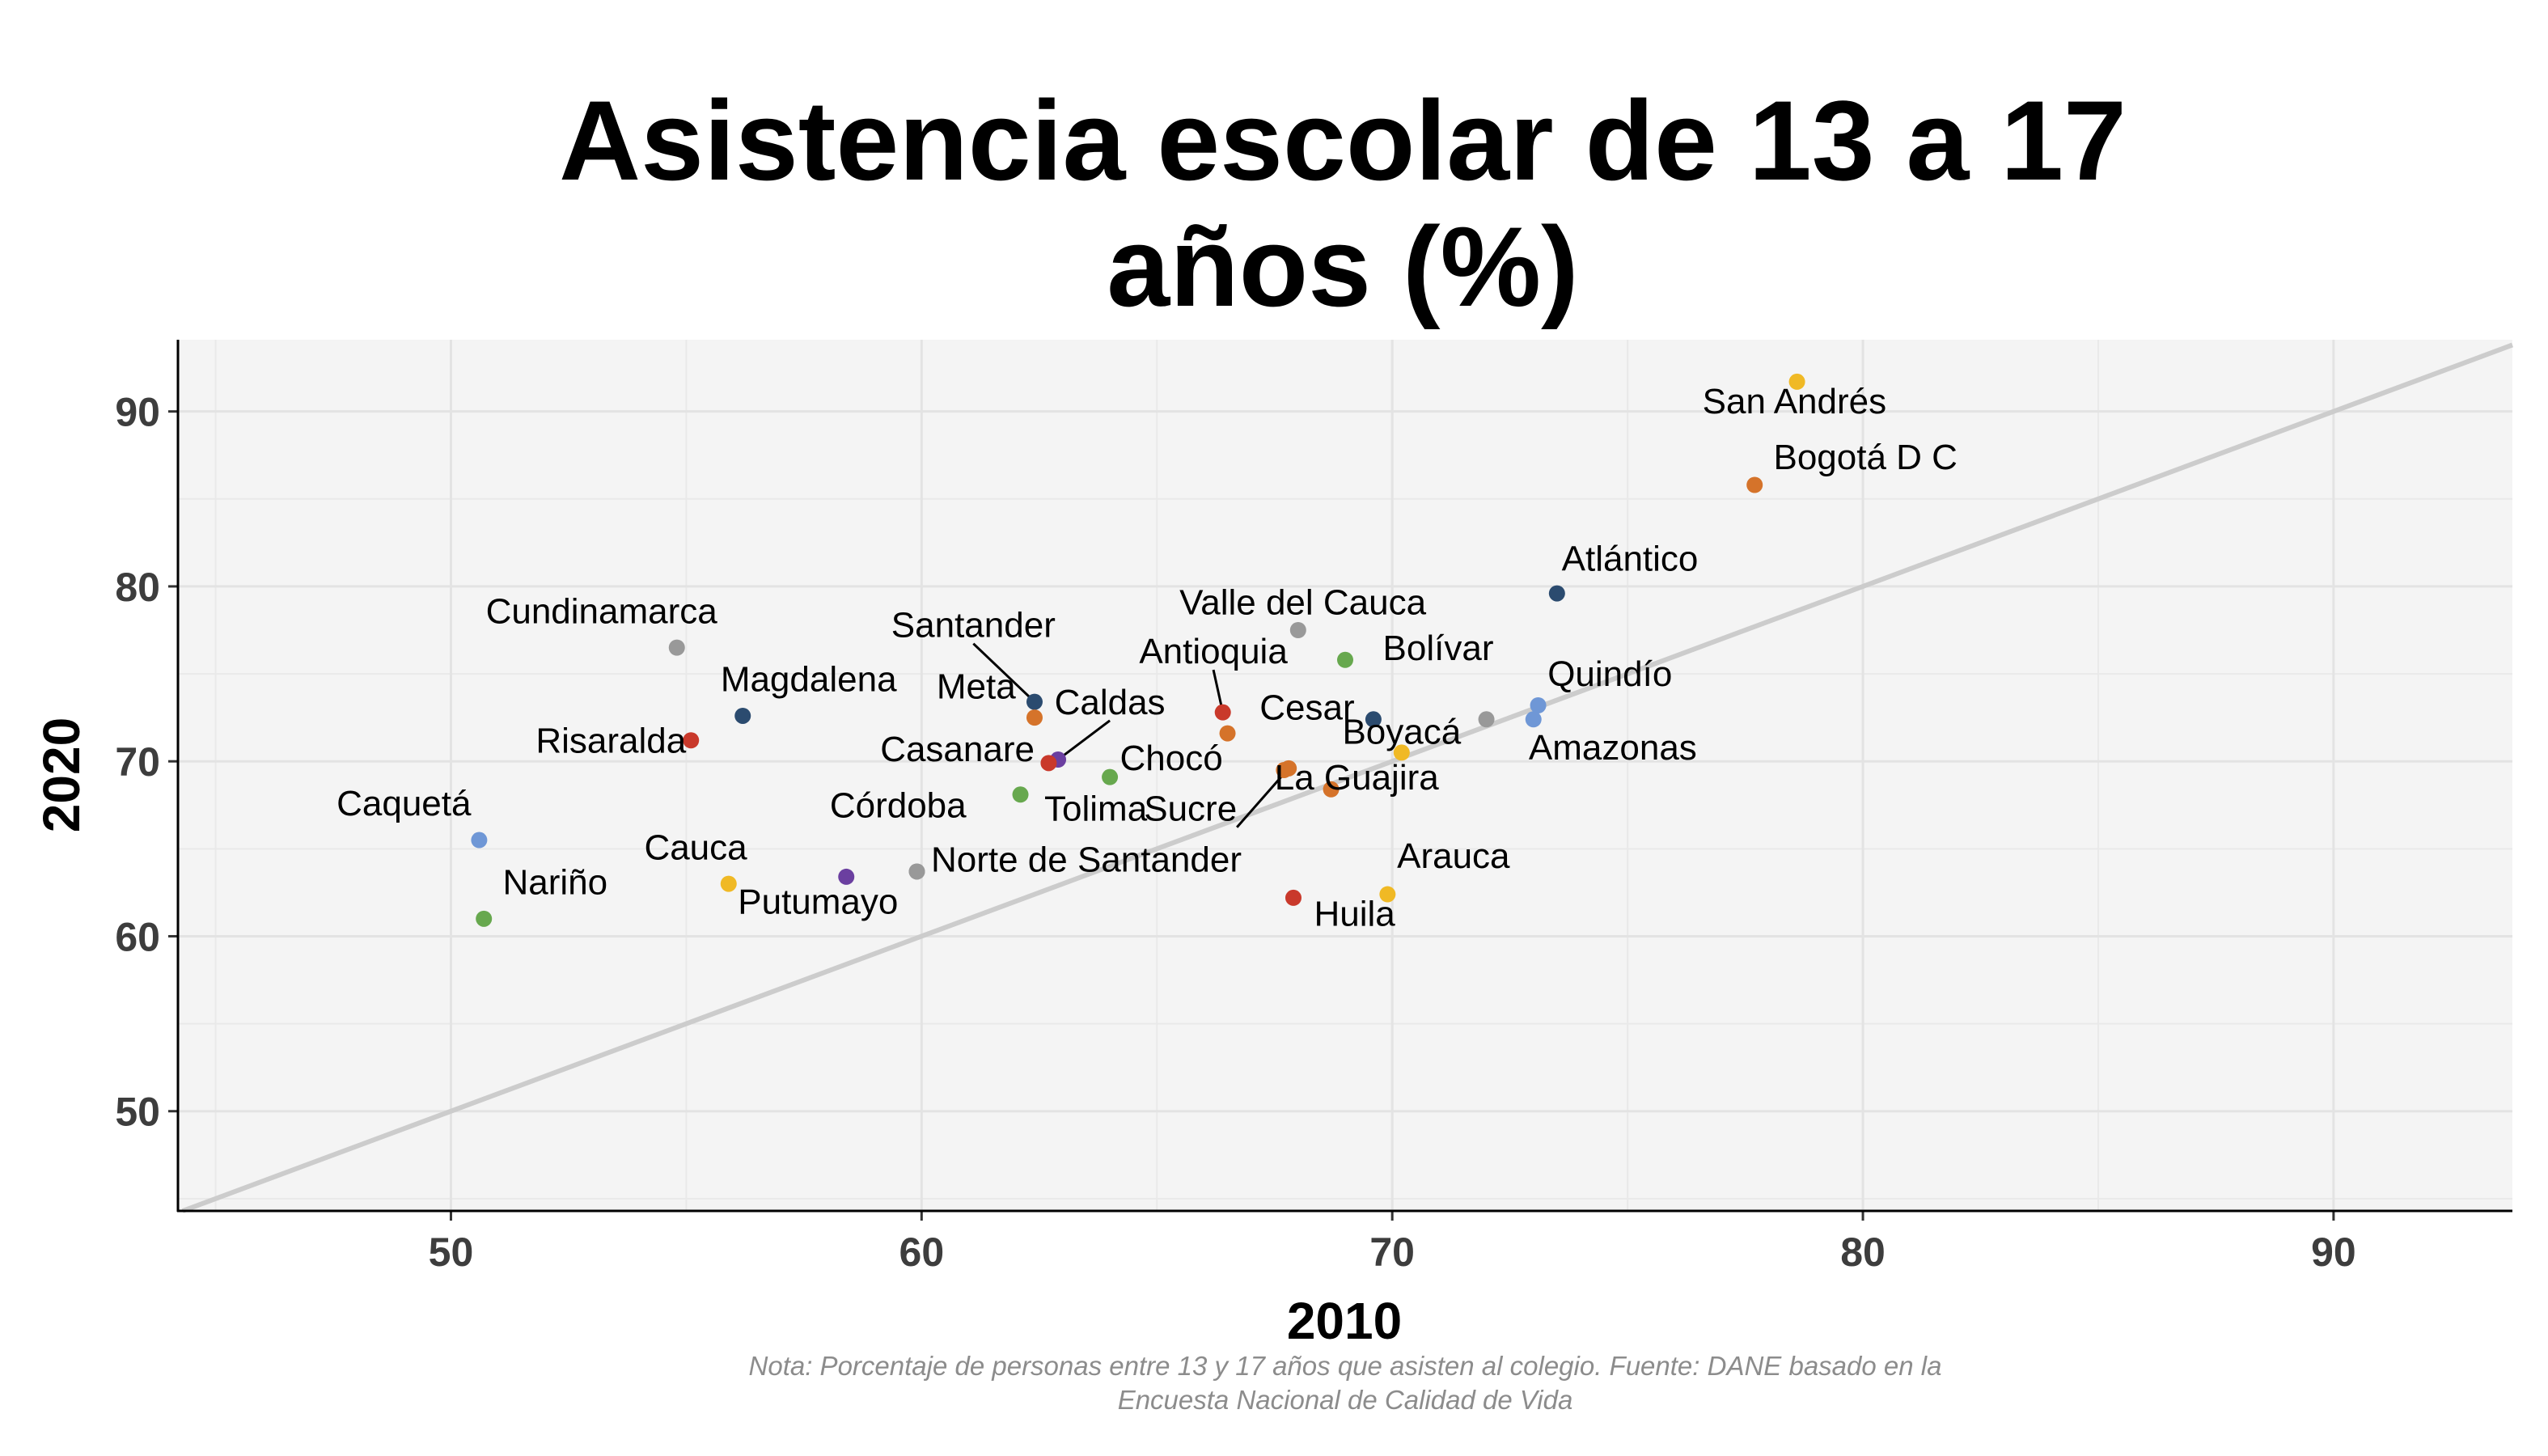 Image resolution: width=2548 pixels, height=1456 pixels. I want to click on y-tick-label: 50, so click(137, 1112).